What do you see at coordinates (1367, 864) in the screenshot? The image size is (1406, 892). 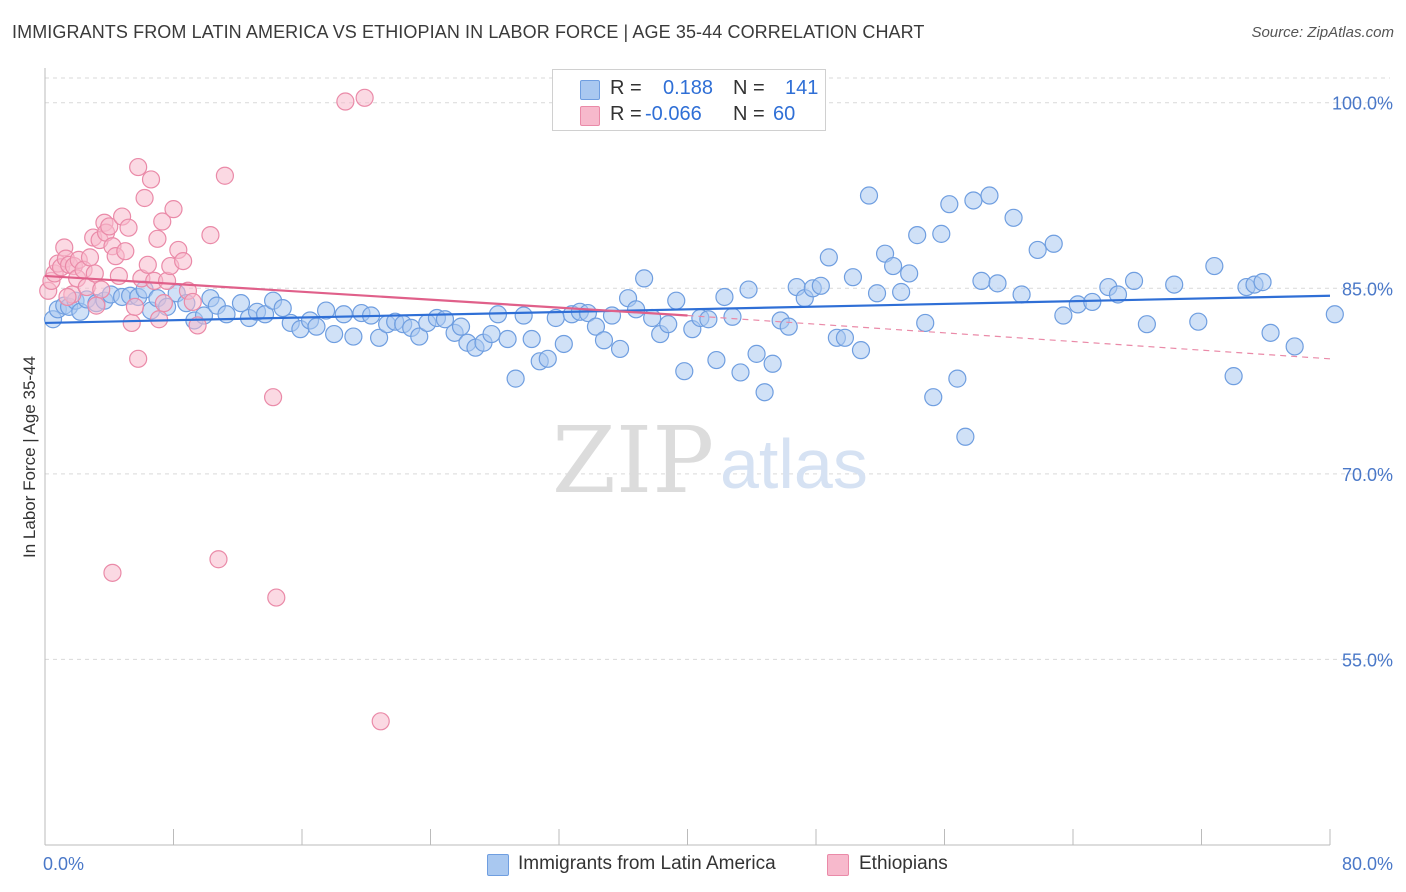 I see `x-tick-label: 80.0%` at bounding box center [1367, 864].